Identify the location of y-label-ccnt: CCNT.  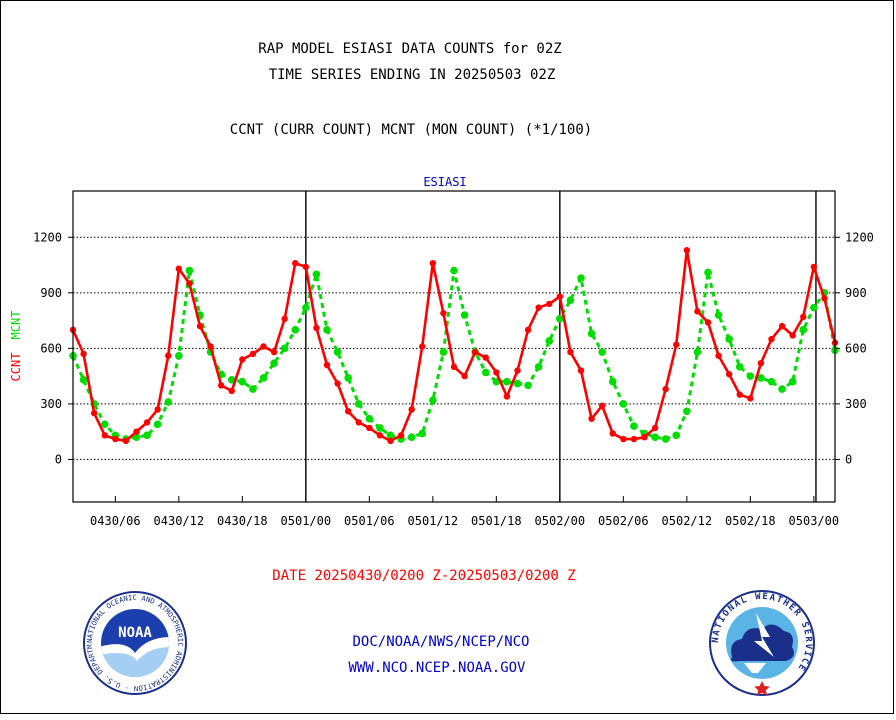
(16, 367).